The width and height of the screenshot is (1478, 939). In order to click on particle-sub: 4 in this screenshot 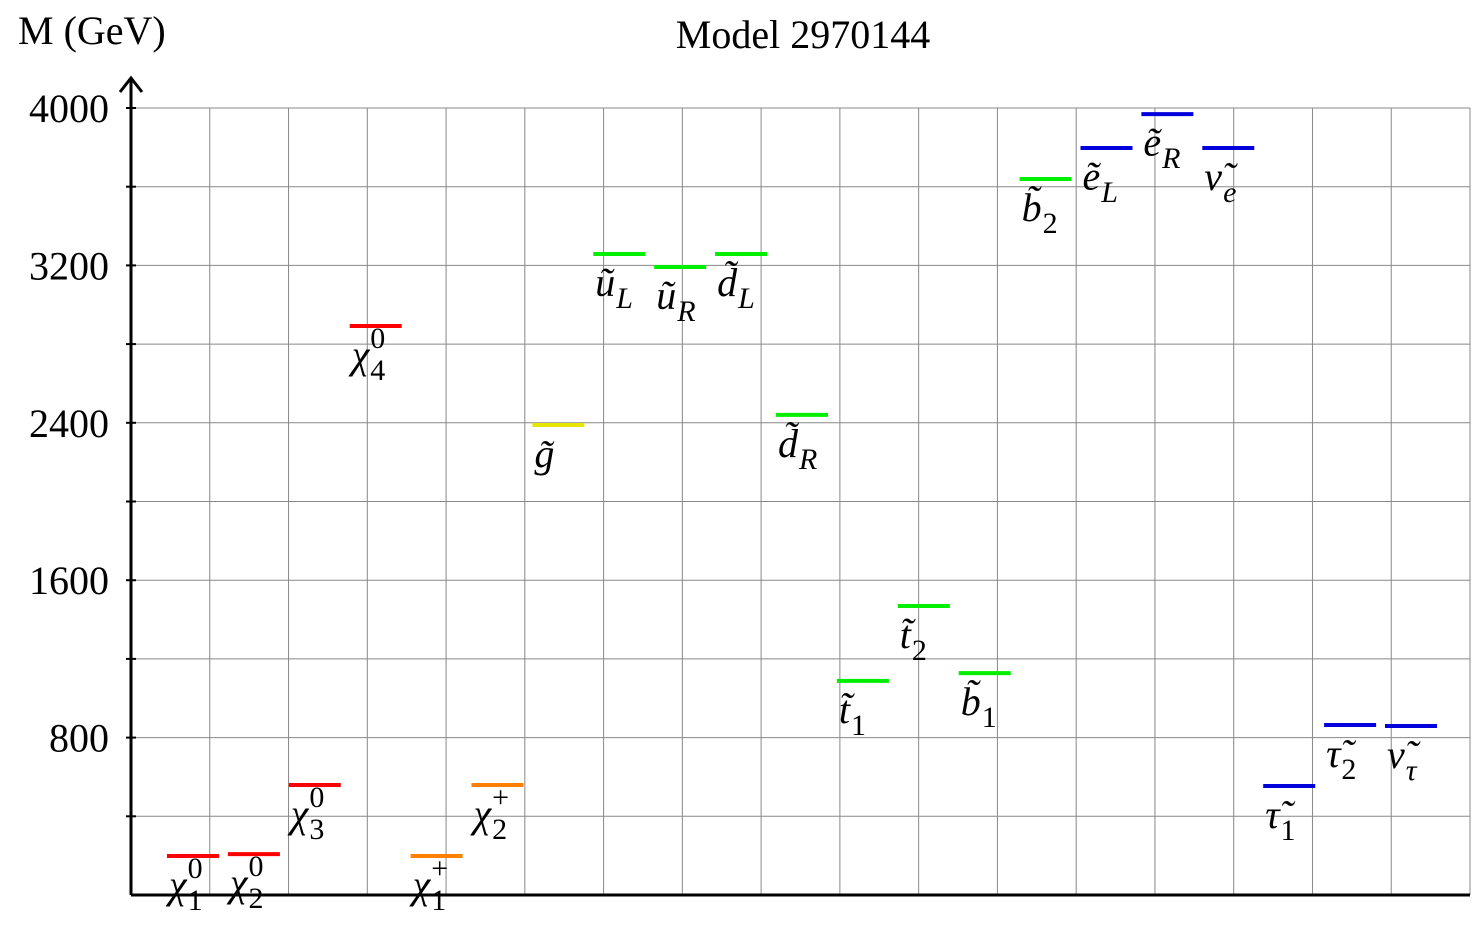, I will do `click(377, 370)`.